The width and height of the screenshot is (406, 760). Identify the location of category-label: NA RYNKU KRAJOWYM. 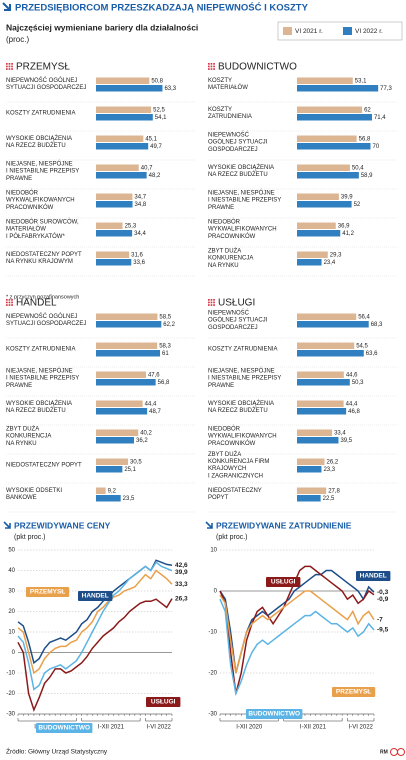
(39, 262).